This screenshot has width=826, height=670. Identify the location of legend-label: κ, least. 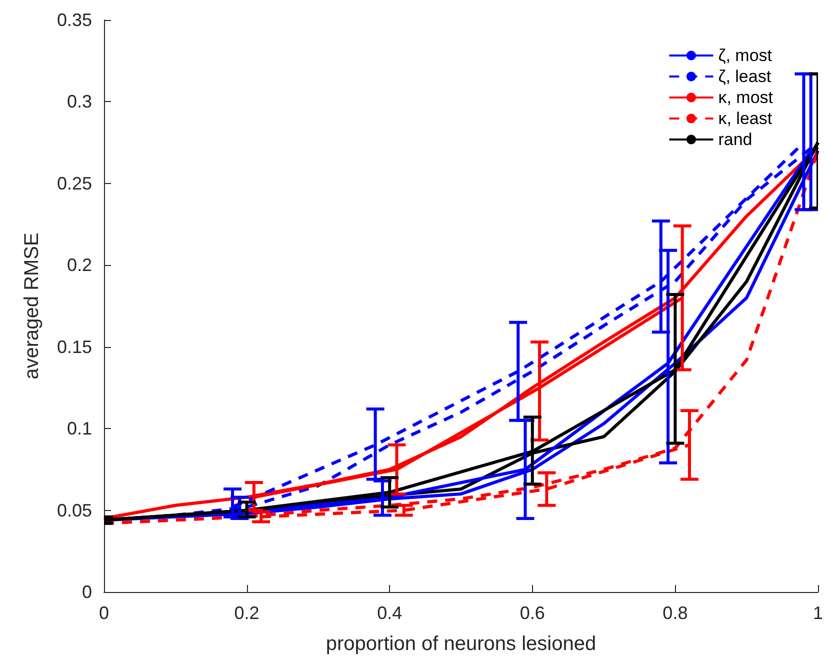
(745, 118).